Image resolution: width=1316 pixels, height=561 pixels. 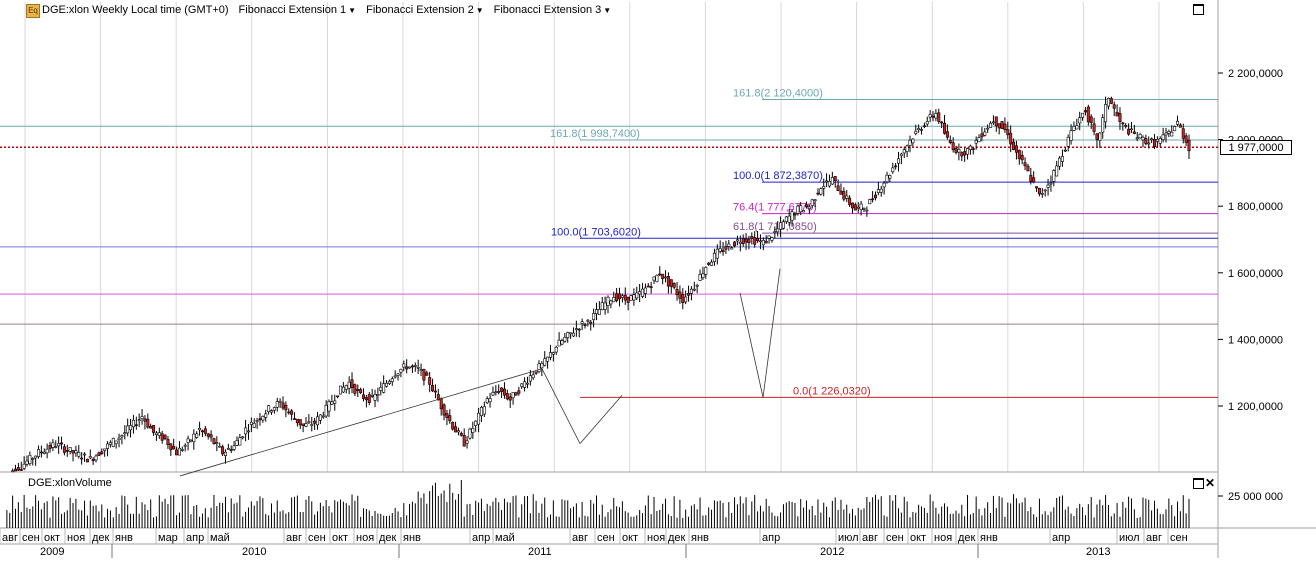 I want to click on maximize-volume-icon, so click(x=1198, y=483).